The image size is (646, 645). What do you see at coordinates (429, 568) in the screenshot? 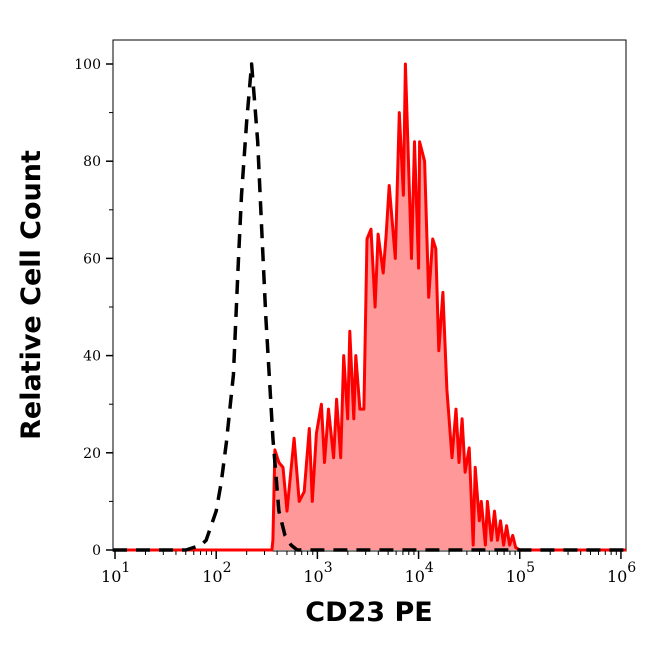
I see `x-tick-exponent: 4` at bounding box center [429, 568].